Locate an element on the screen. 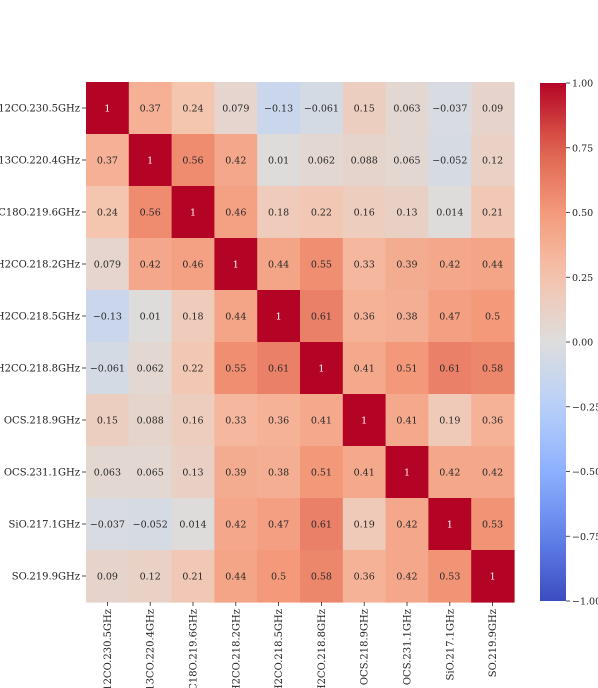 Image resolution: width=598 pixels, height=688 pixels. cell-value-label: 0.41 is located at coordinates (364, 473).